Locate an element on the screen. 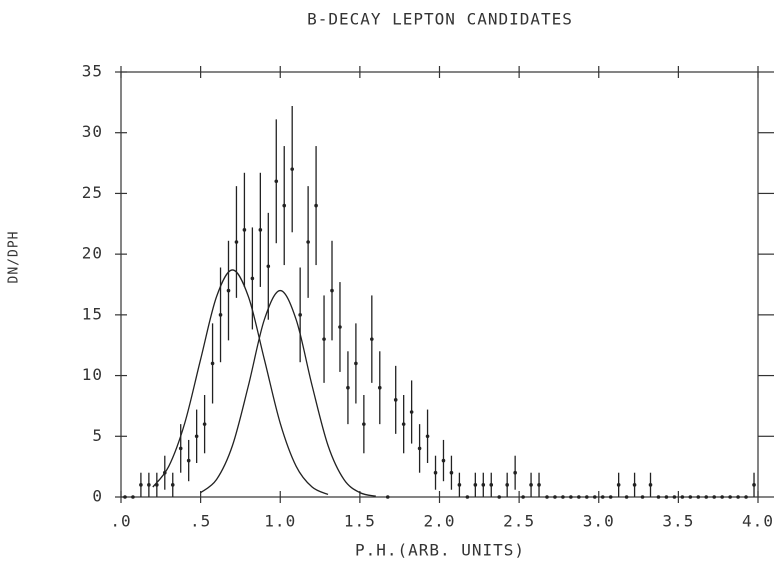 The image size is (780, 568). y-tick-label: 0 is located at coordinates (97, 496).